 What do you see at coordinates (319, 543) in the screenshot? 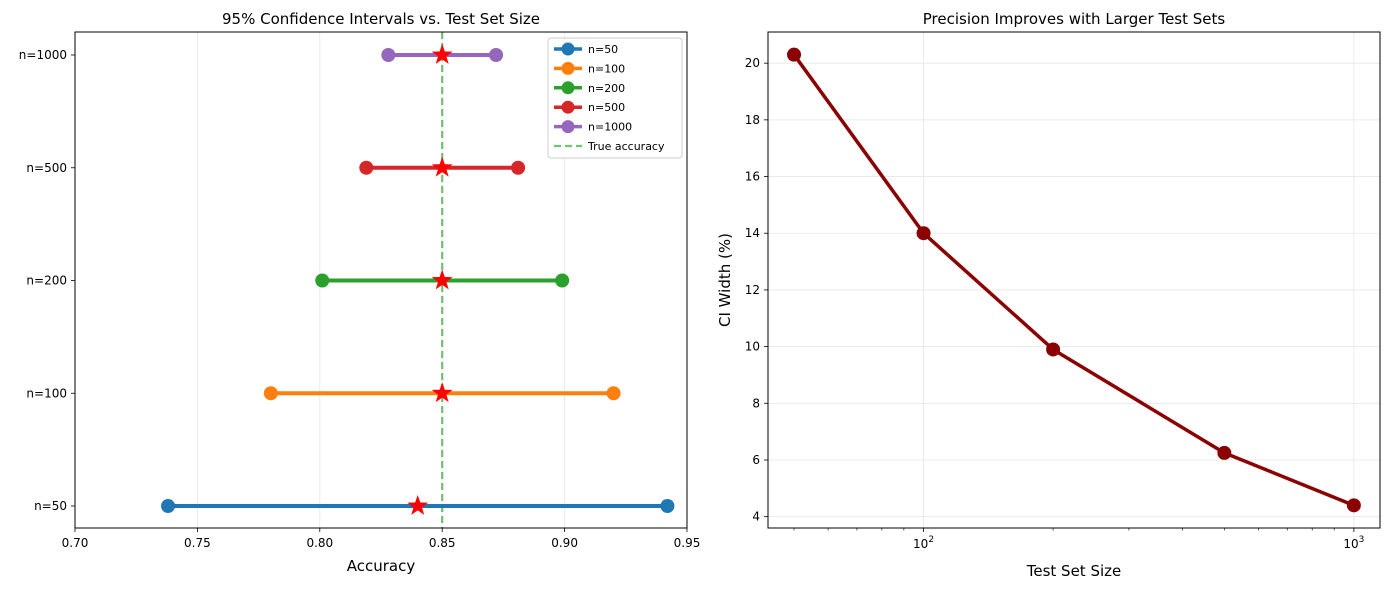
I see `ci-x-tick-label: 0.80` at bounding box center [319, 543].